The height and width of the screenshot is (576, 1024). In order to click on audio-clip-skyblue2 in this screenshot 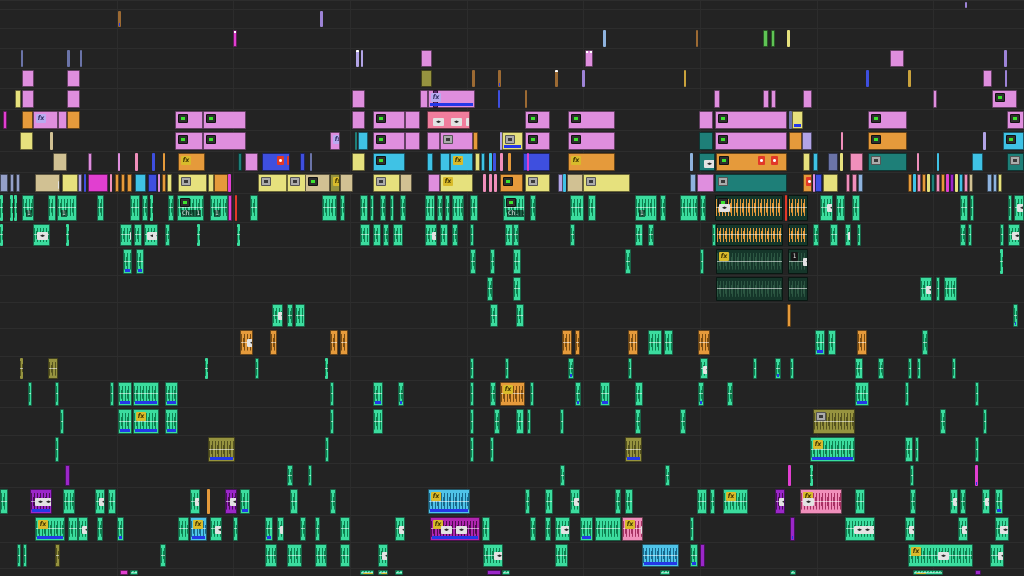, I will do `click(660, 555)`.